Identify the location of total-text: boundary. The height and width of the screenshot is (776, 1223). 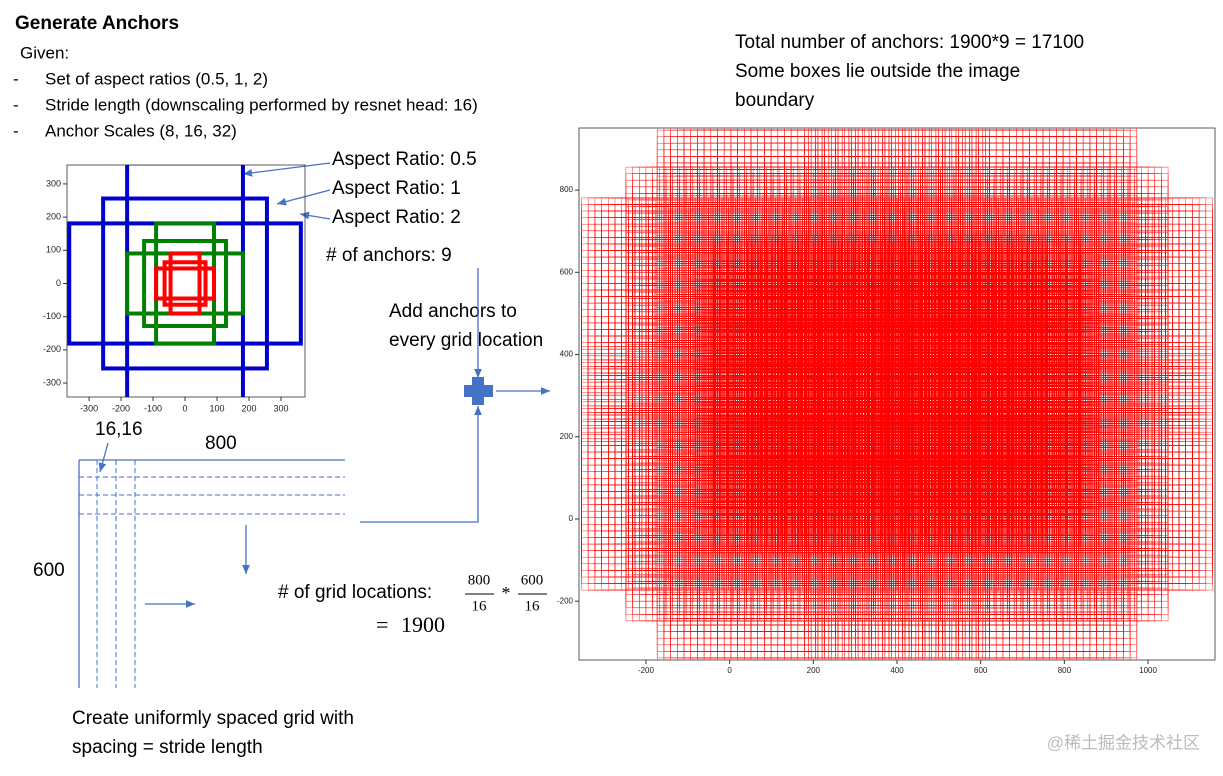
(775, 100).